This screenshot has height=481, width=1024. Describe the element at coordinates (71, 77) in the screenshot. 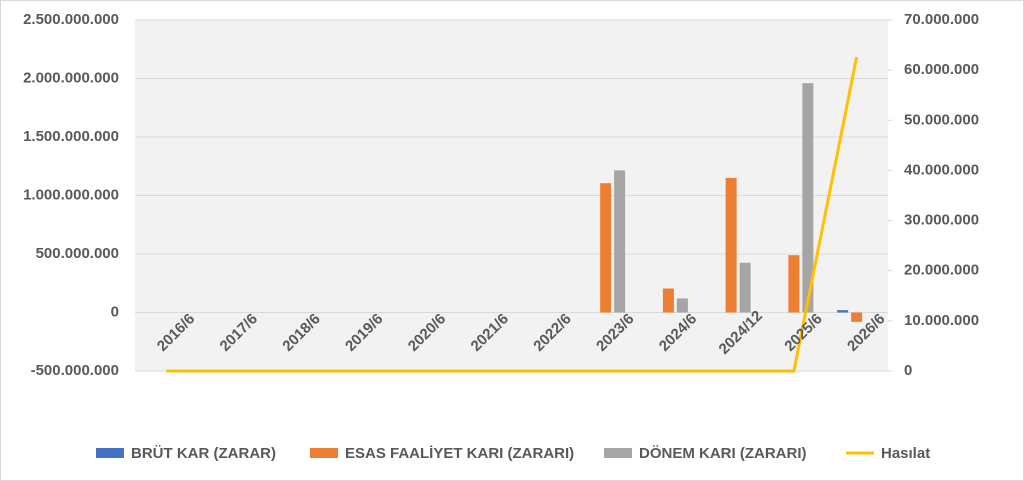

I see `y-tick-label: 2.000.000.000` at that location.